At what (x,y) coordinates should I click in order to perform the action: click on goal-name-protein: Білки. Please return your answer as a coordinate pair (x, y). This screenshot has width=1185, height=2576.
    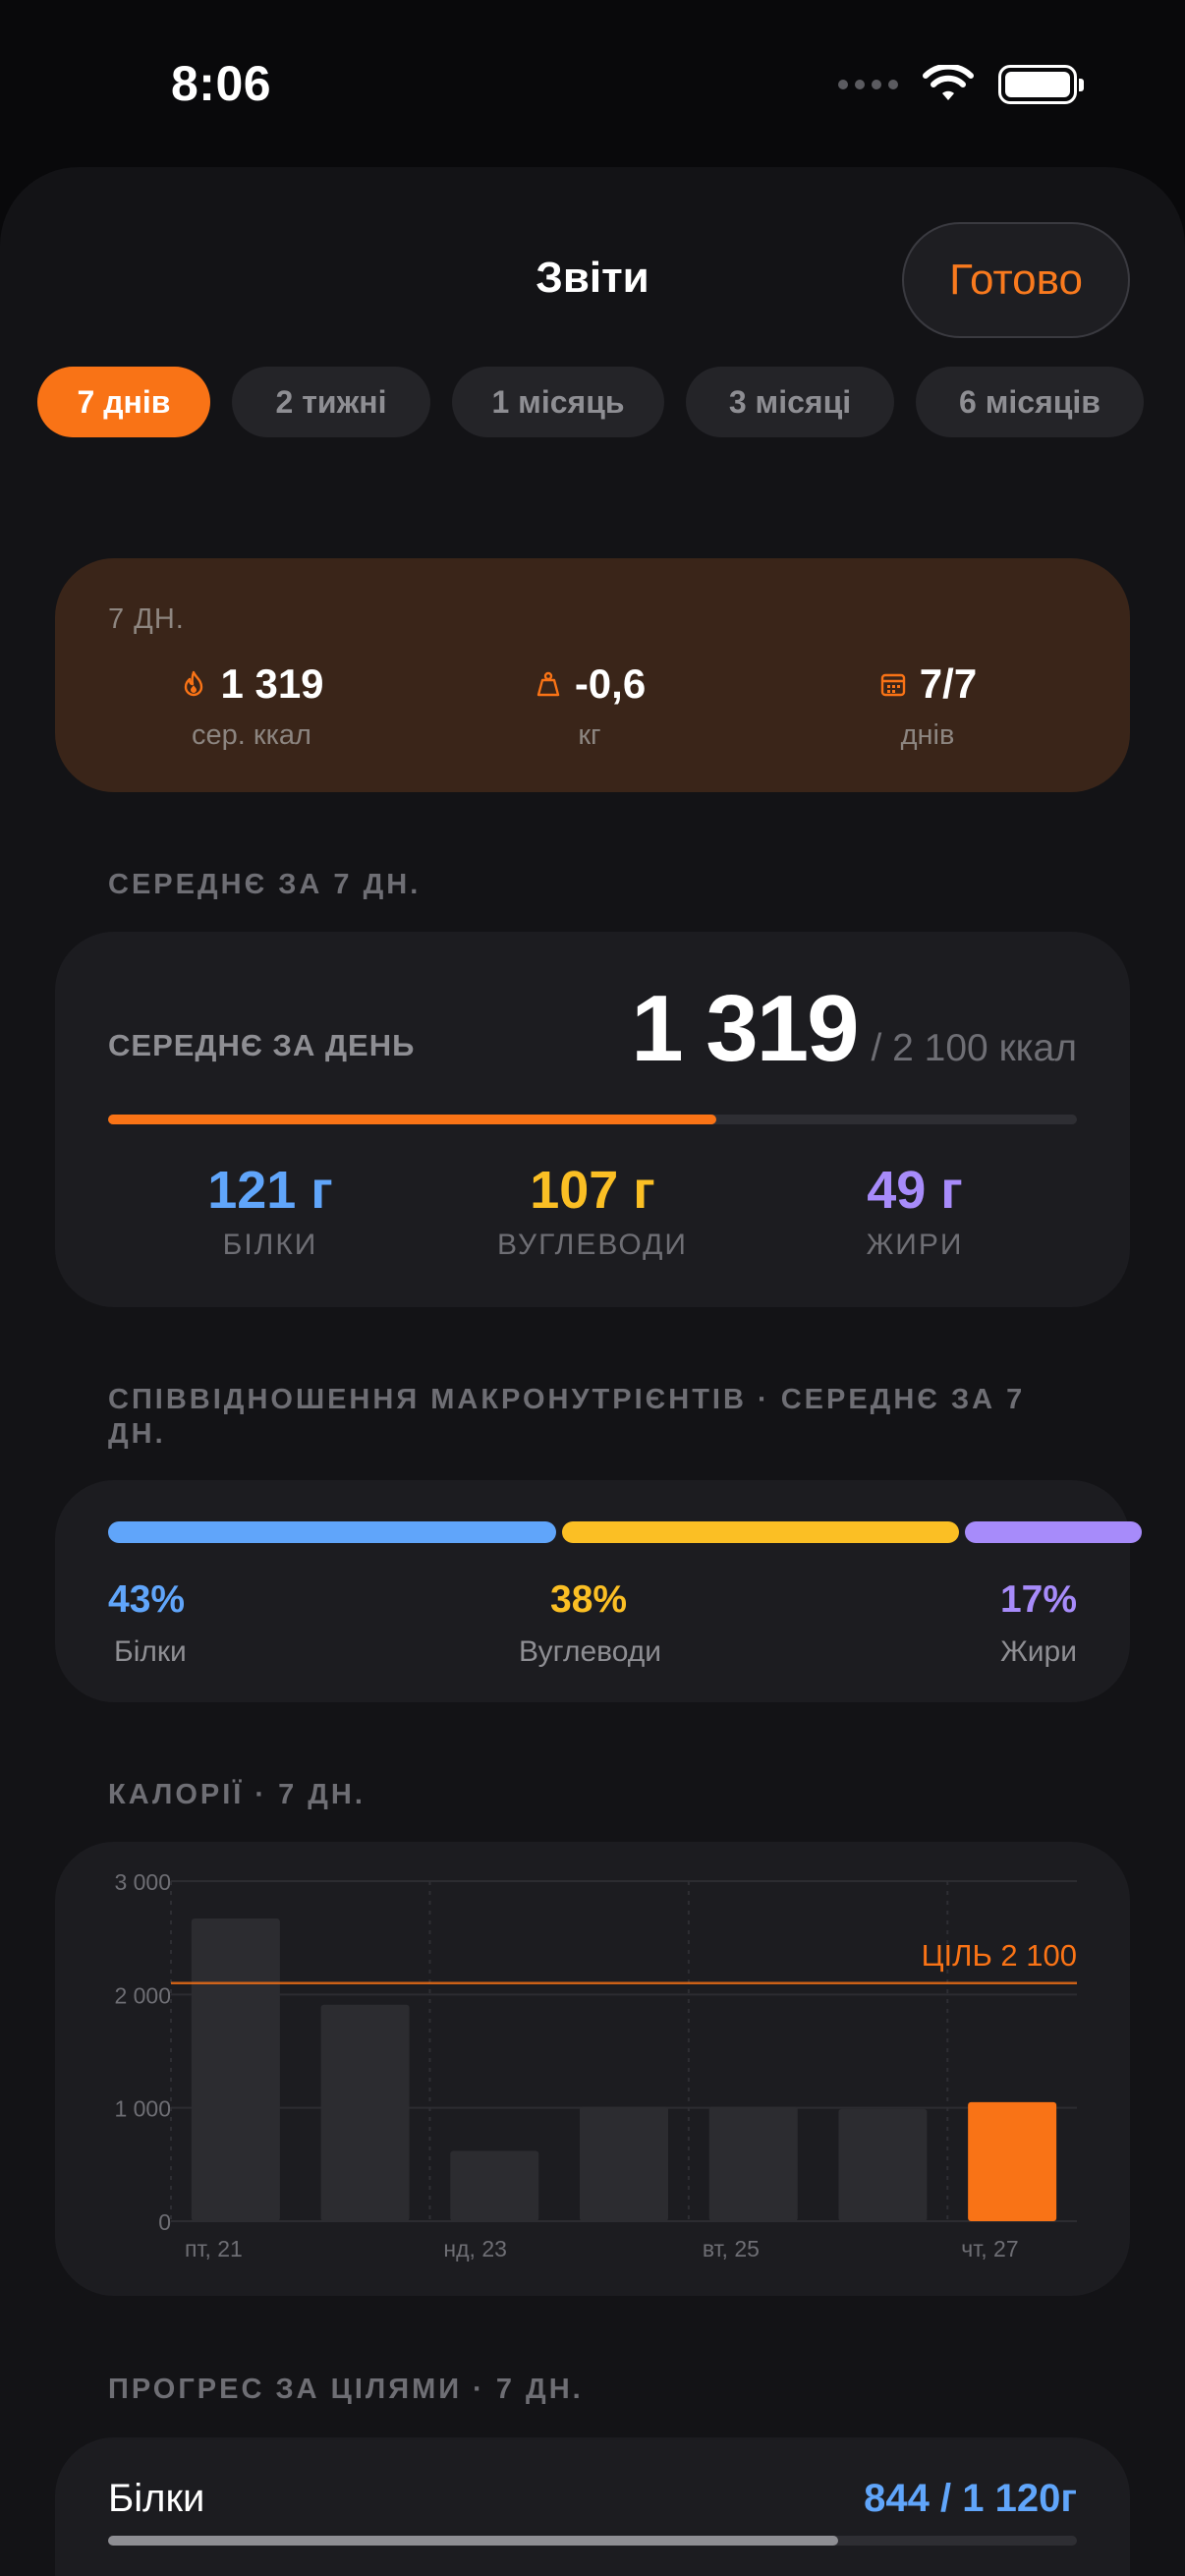
    Looking at the image, I should click on (156, 2499).